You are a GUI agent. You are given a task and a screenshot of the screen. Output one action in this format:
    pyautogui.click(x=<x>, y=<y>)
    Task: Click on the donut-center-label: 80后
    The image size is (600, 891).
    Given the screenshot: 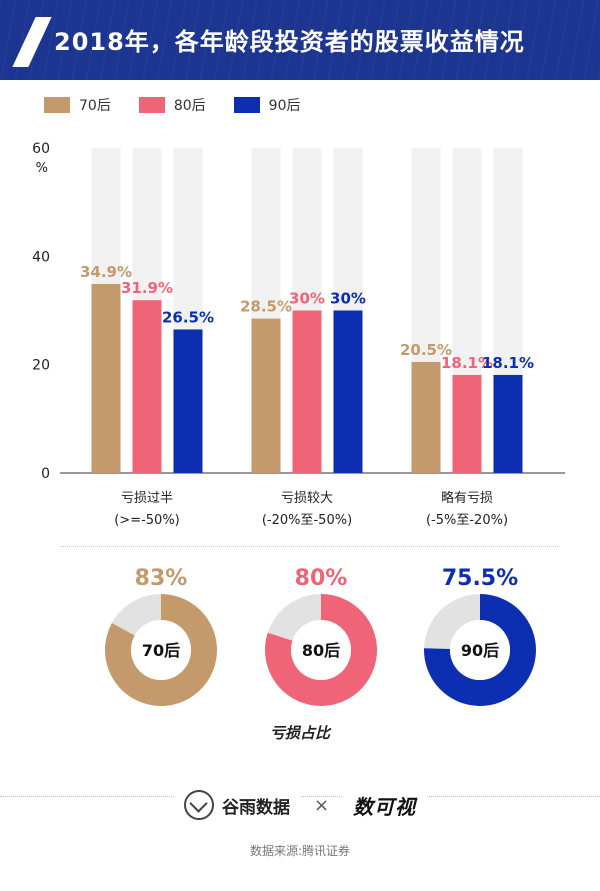 What is the action you would take?
    pyautogui.click(x=321, y=650)
    